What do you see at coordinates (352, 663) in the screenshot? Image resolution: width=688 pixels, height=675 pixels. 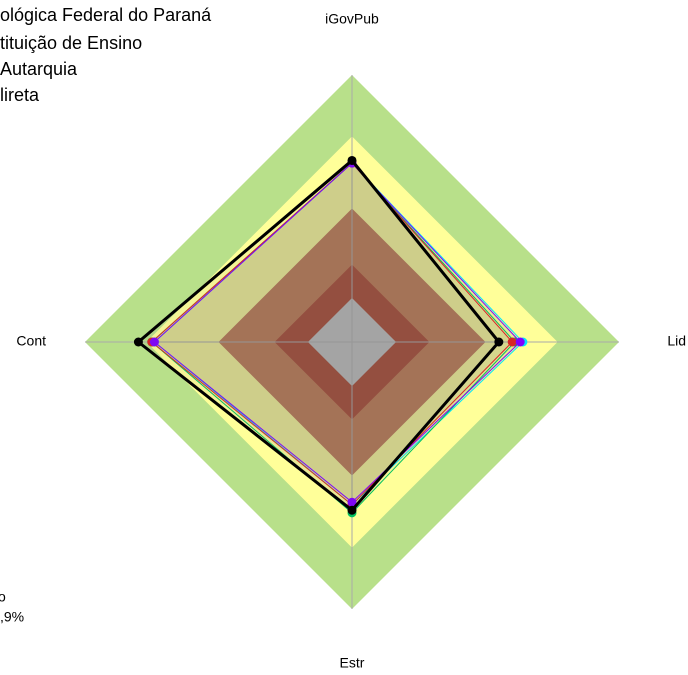 I see `axis-label: Estr` at bounding box center [352, 663].